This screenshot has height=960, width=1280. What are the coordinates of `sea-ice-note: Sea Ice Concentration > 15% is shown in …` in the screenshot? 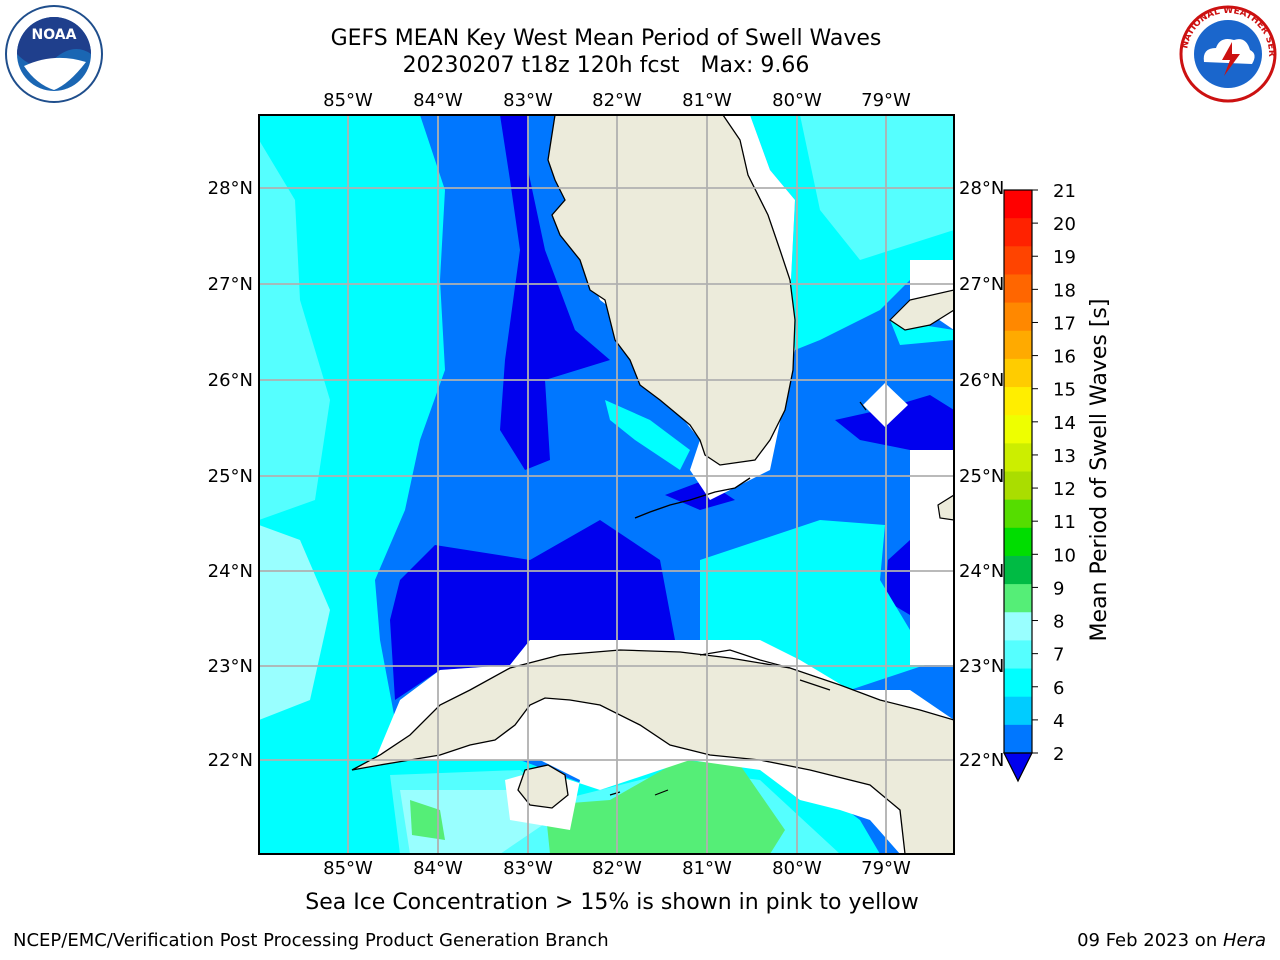 It's located at (612, 902).